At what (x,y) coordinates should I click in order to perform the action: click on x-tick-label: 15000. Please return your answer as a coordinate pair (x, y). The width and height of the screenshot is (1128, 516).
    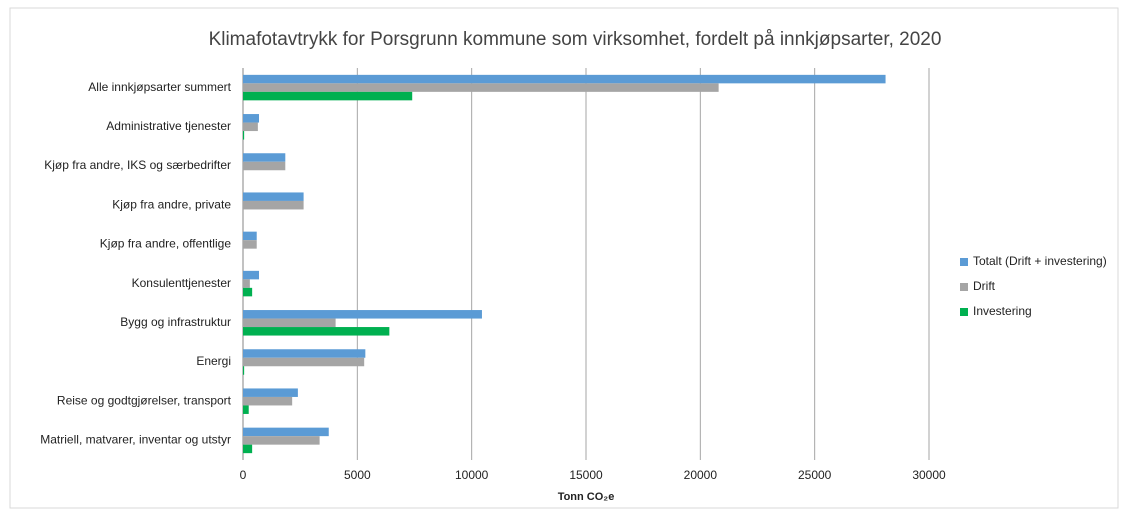
    Looking at the image, I should click on (586, 475).